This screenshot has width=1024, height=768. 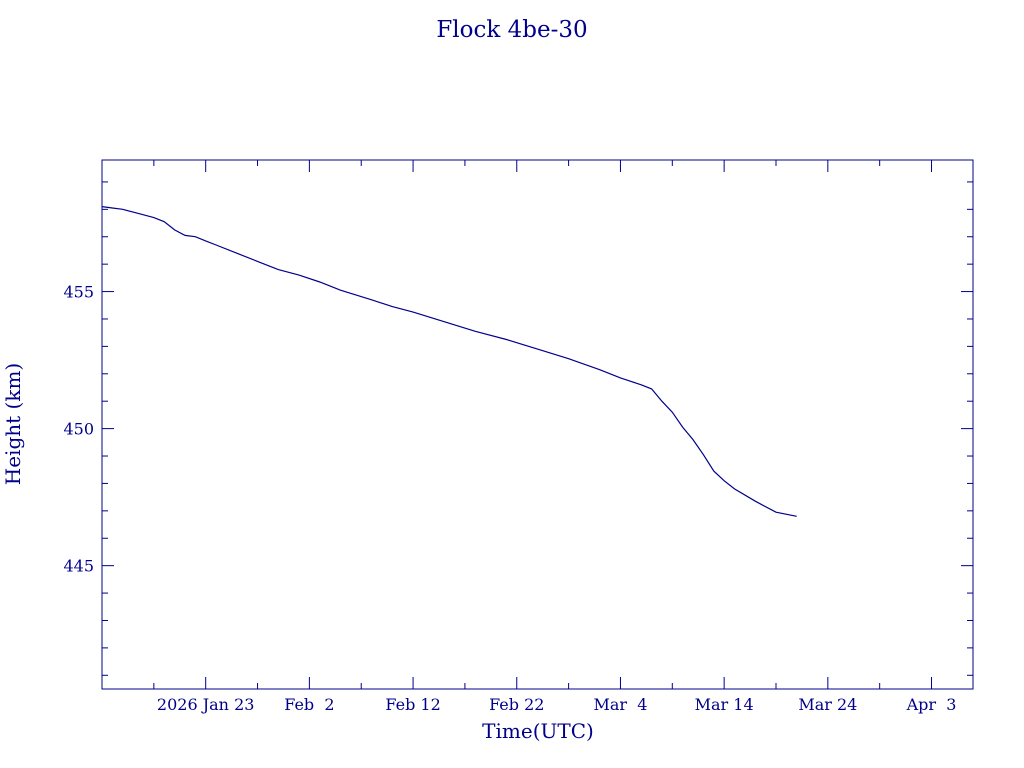 I want to click on x-tick-label: Feb 2, so click(x=309, y=704).